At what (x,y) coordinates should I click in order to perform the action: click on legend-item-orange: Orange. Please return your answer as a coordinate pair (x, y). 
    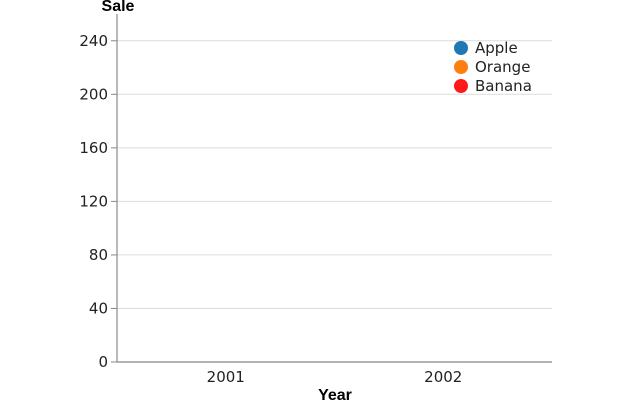
    Looking at the image, I should click on (492, 67).